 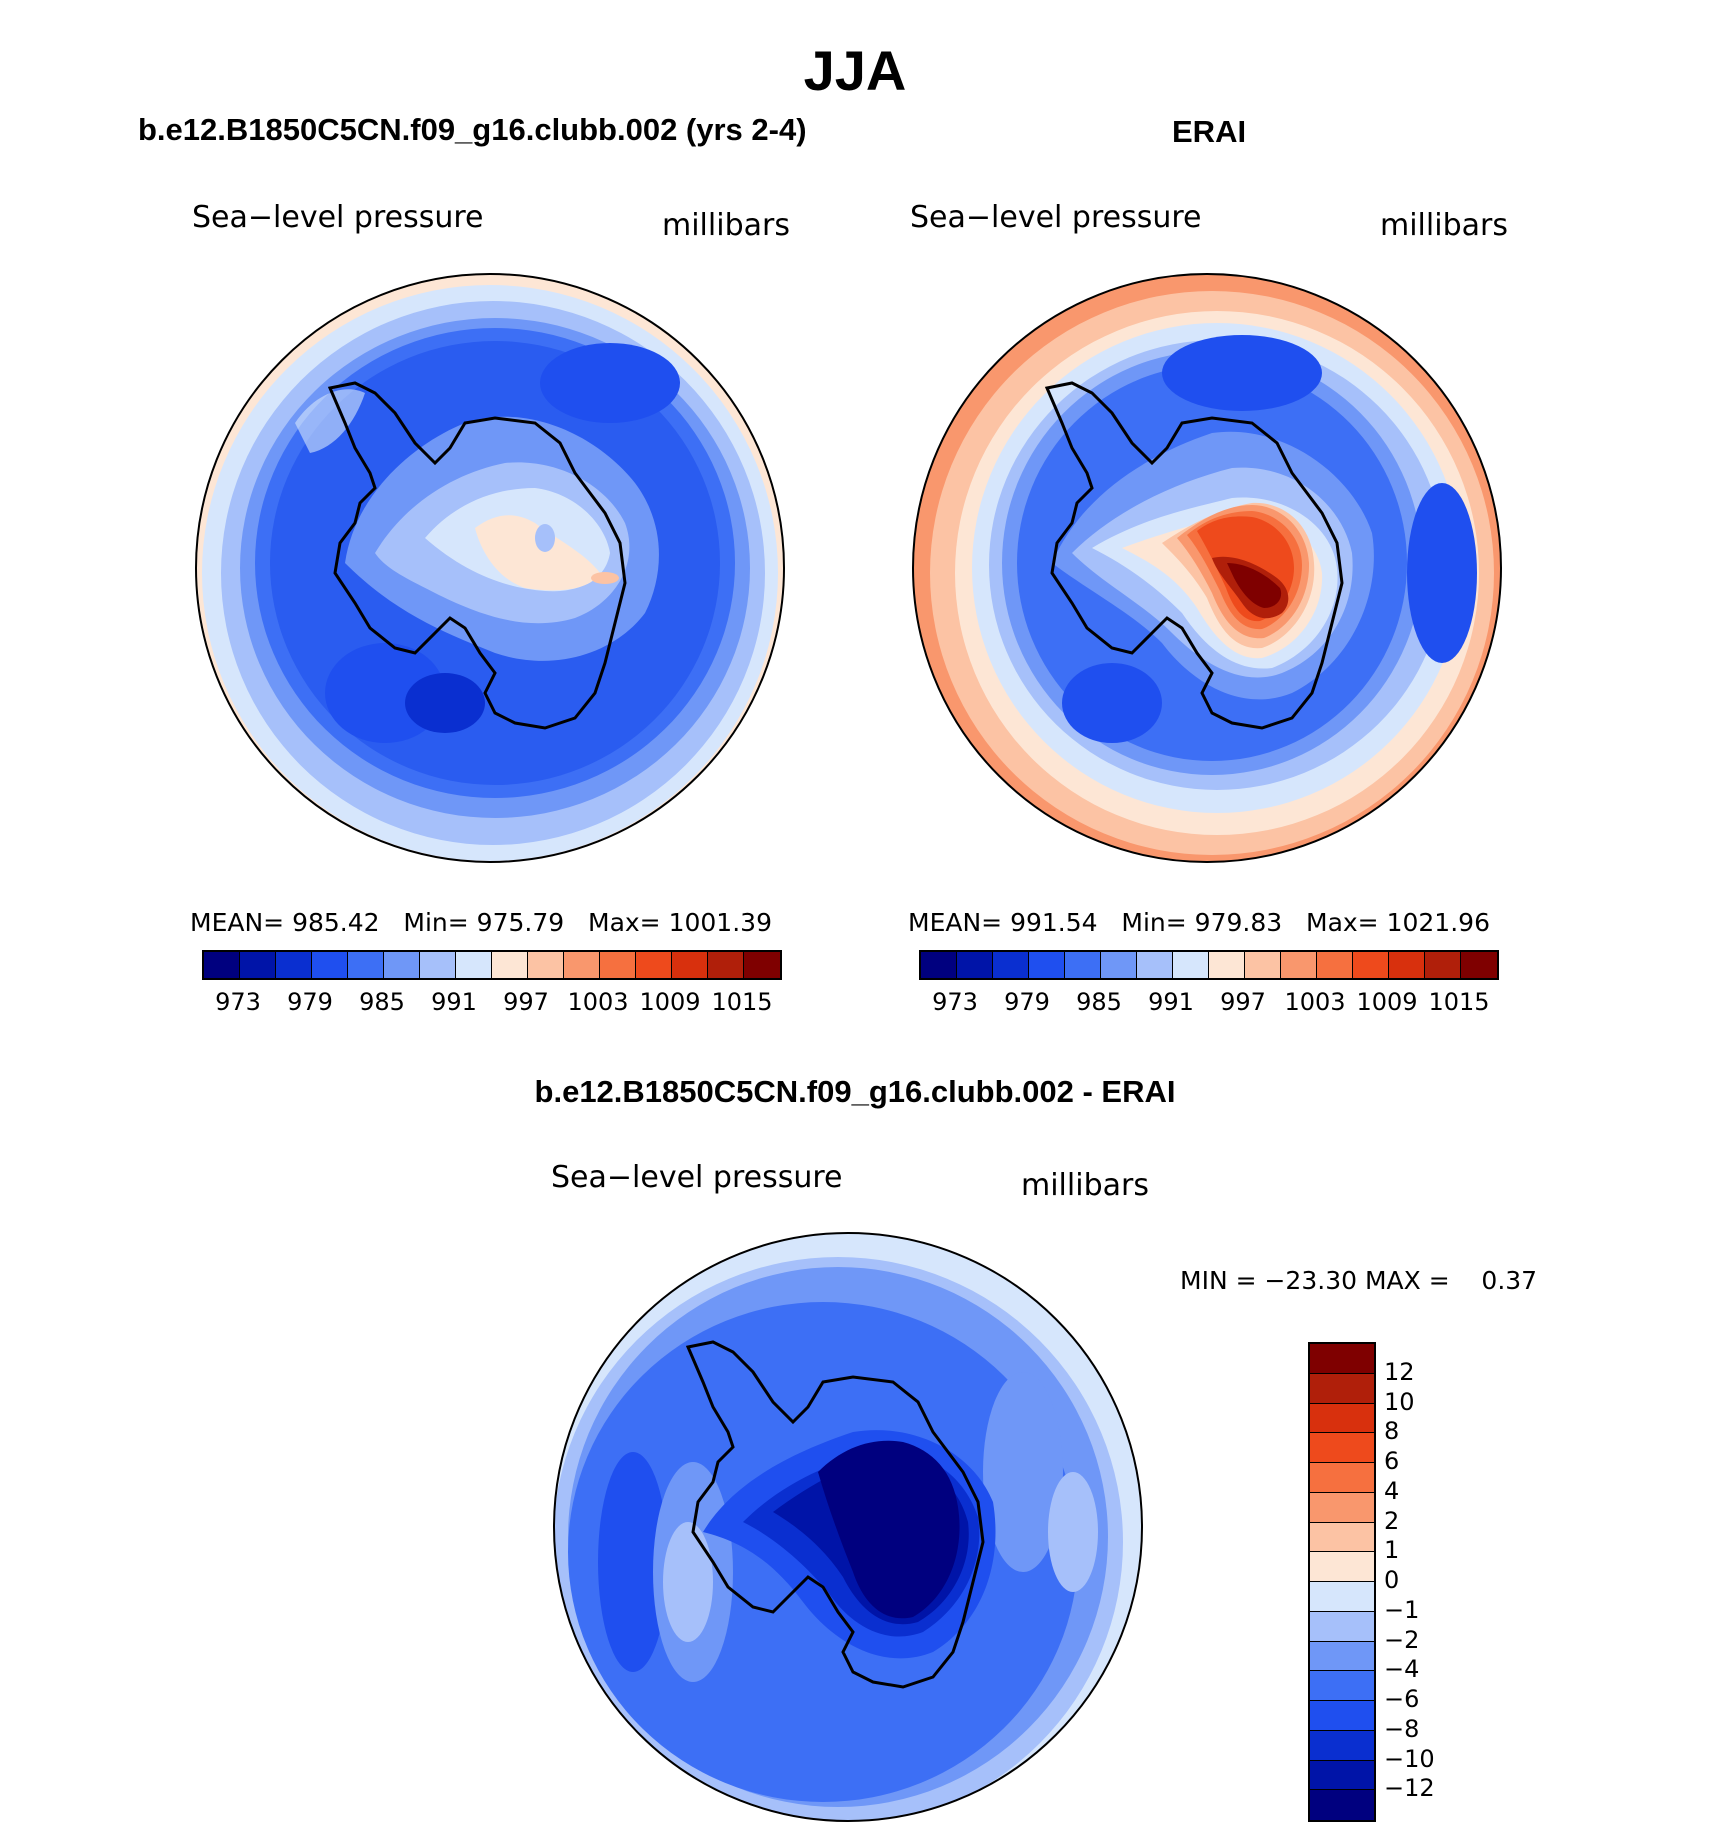 What do you see at coordinates (1399, 1371) in the screenshot?
I see `colorbar-tick-label: 12` at bounding box center [1399, 1371].